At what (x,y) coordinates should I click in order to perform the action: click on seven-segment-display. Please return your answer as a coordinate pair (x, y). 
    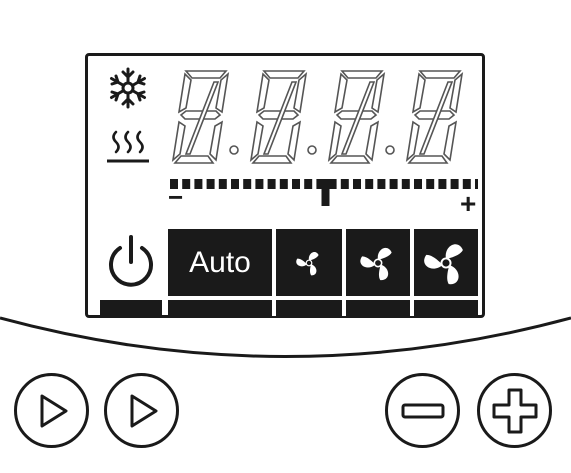
    Looking at the image, I should click on (317, 117).